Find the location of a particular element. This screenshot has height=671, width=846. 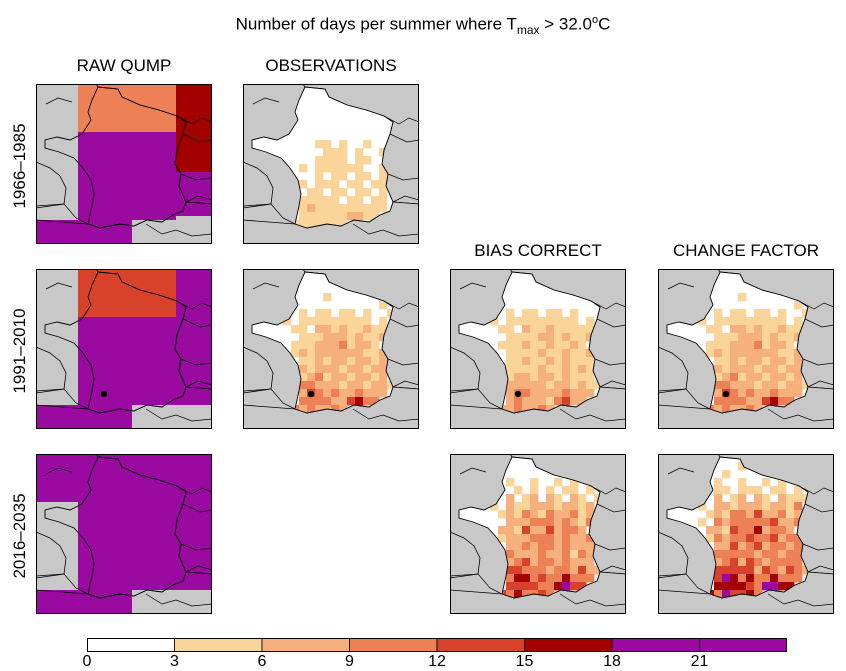

site-marker is located at coordinates (311, 394).